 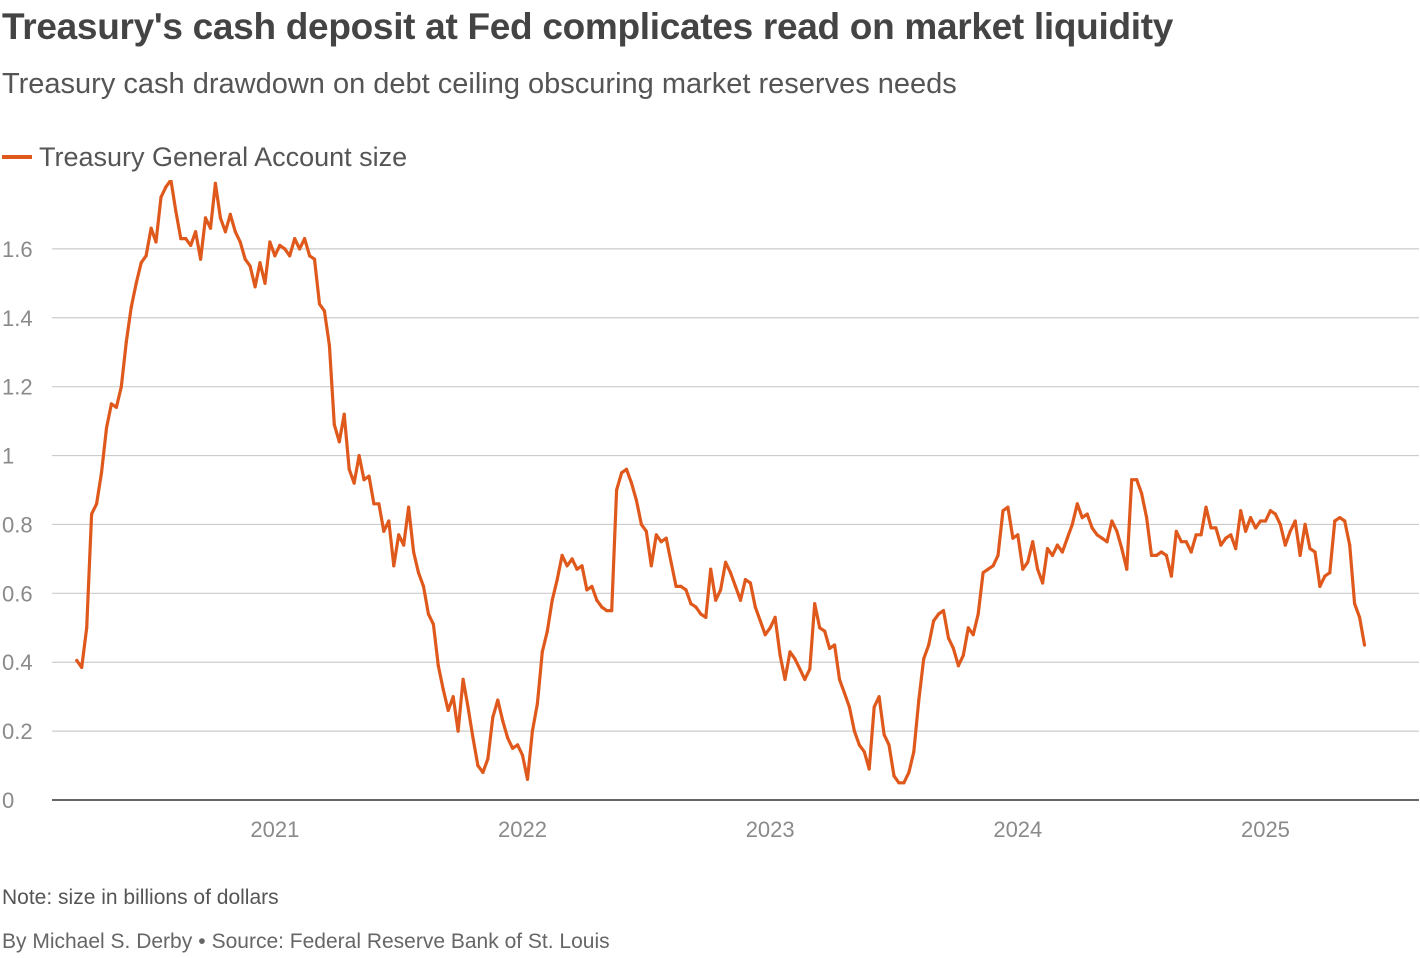 I want to click on legend-line-swatch, so click(x=17, y=157).